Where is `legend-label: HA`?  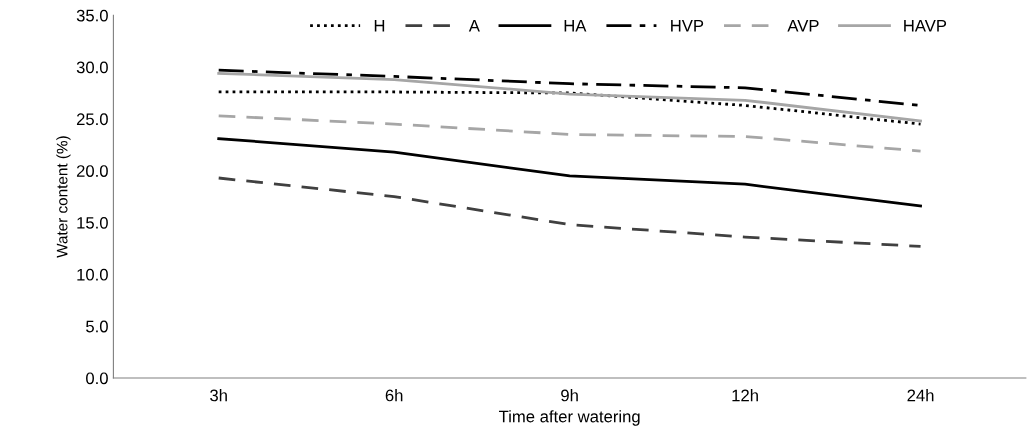
legend-label: HA is located at coordinates (575, 26).